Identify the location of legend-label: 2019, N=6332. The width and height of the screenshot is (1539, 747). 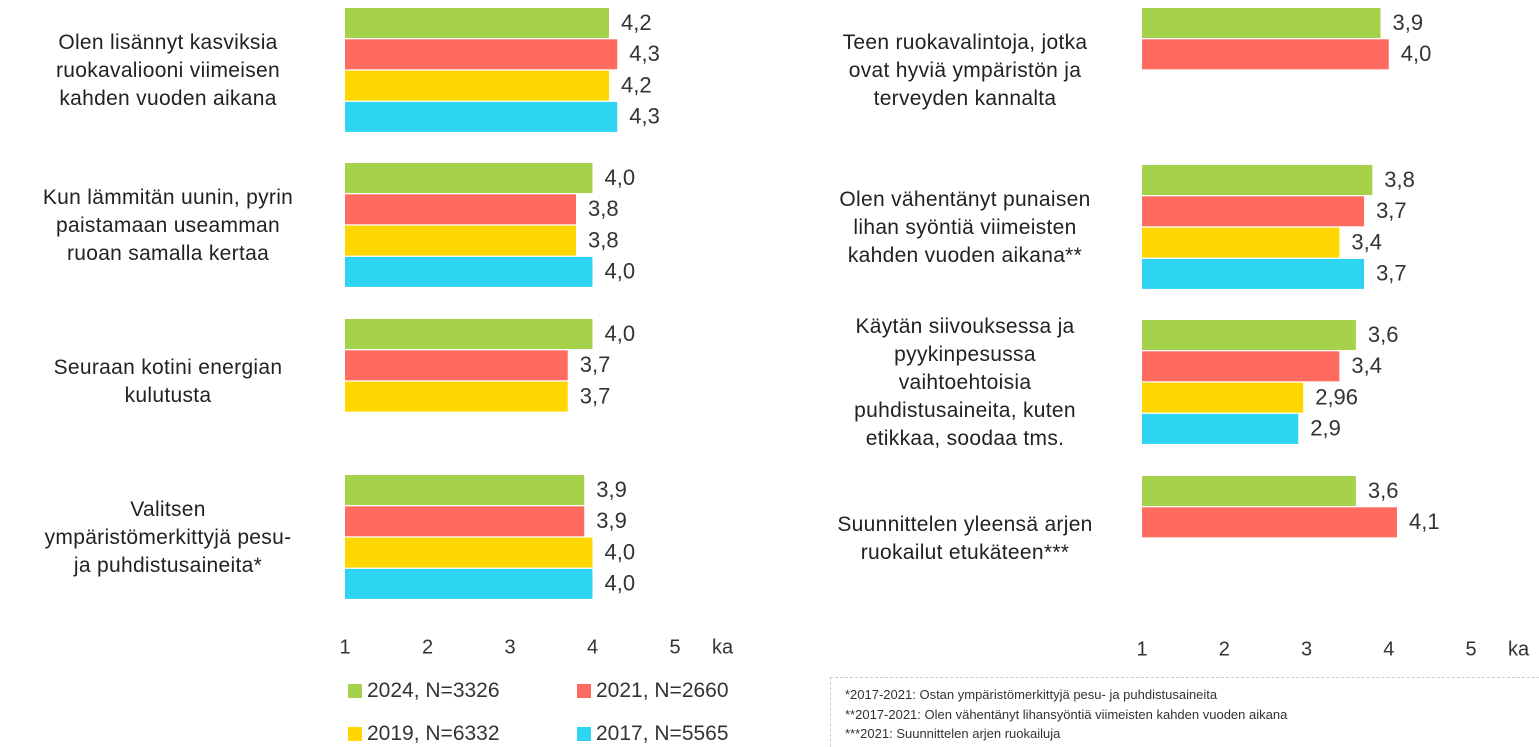
(433, 733).